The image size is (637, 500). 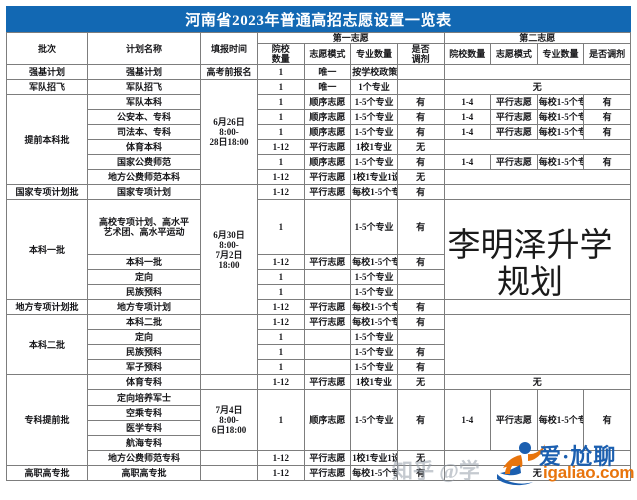 I want to click on cell-batch-benke-yi: 本科一批, so click(x=47, y=250).